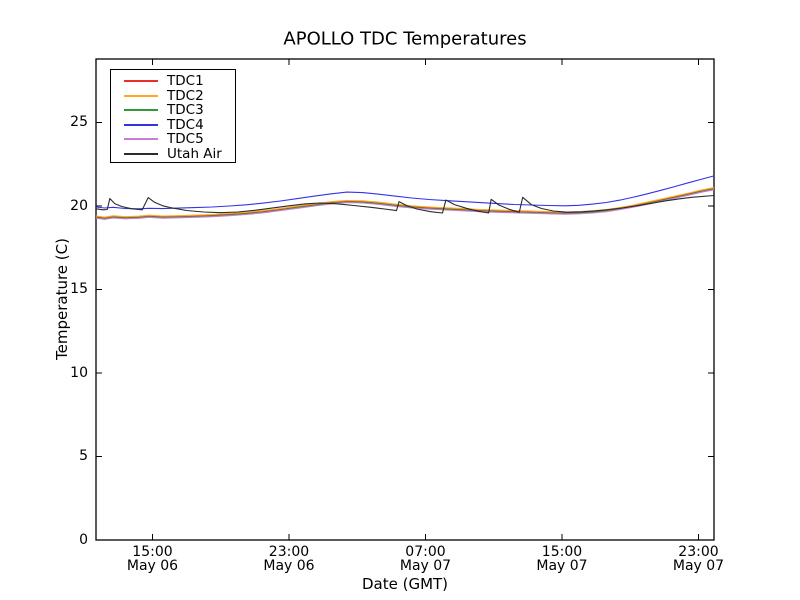  Describe the element at coordinates (185, 139) in the screenshot. I see `legend-label: TDC5` at that location.